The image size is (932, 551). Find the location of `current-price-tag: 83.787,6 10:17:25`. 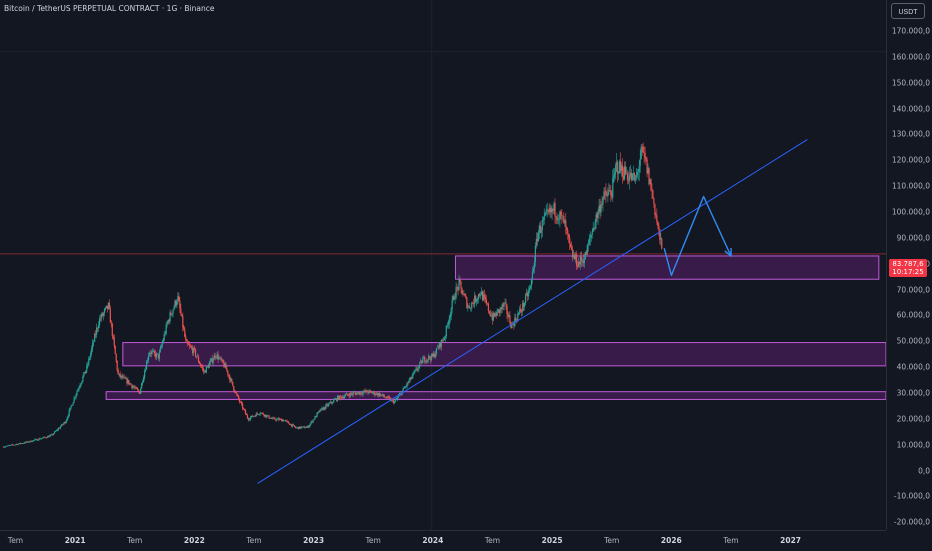

current-price-tag: 83.787,6 10:17:25 is located at coordinates (908, 268).